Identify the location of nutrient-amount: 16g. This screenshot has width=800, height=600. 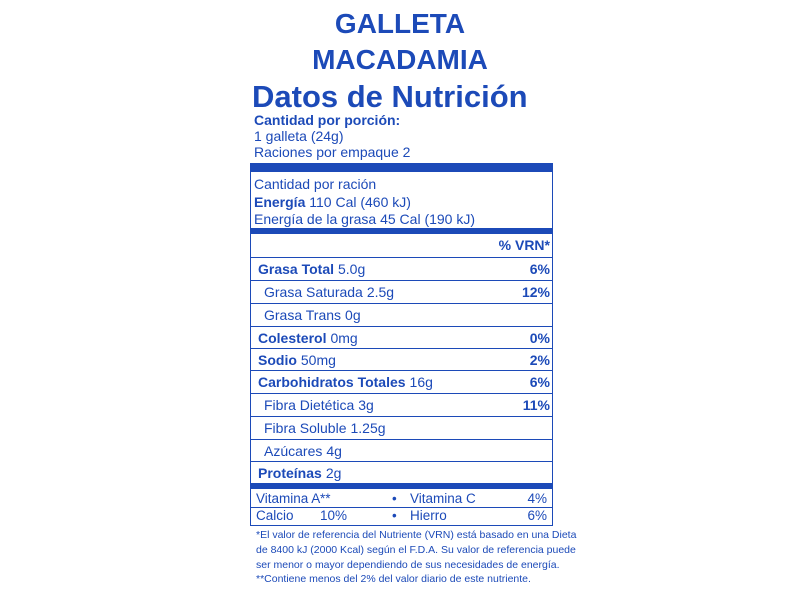
(421, 382).